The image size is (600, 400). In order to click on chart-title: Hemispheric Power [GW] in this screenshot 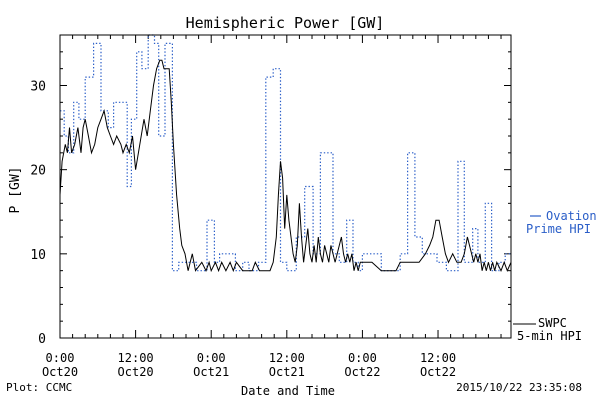, I will do `click(285, 23)`.